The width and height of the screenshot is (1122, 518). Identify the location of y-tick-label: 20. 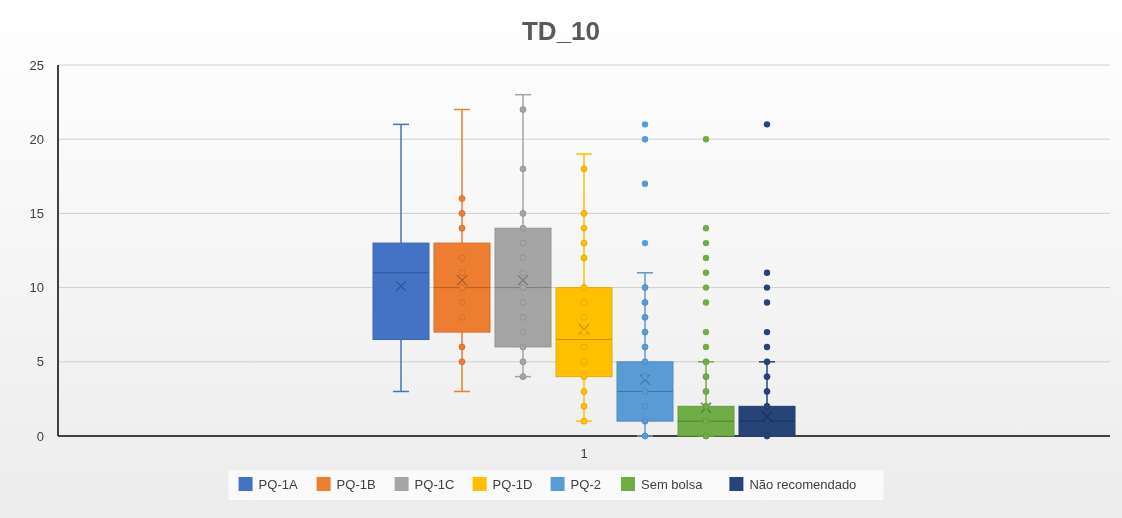
(36, 139).